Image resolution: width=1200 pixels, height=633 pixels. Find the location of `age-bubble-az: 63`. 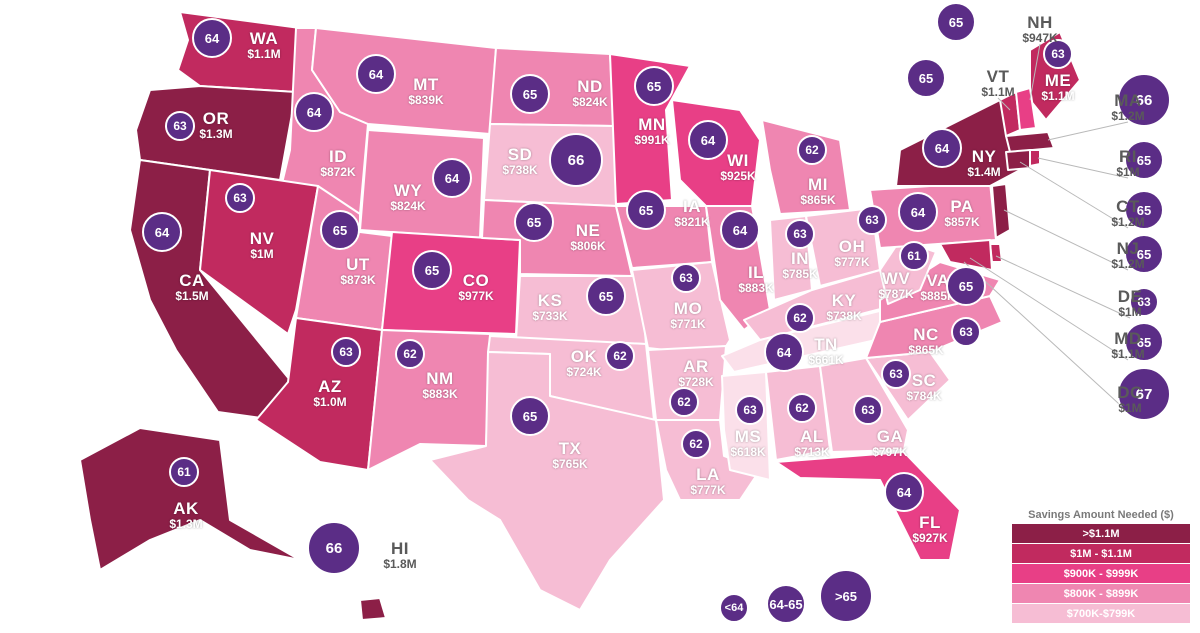

age-bubble-az: 63 is located at coordinates (346, 352).